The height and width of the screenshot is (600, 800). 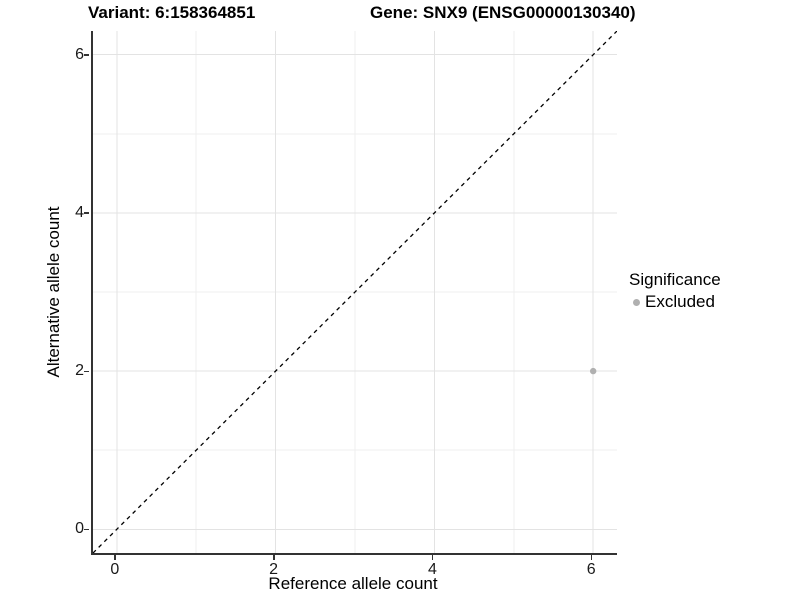 What do you see at coordinates (79, 212) in the screenshot?
I see `y-tick-label-4: 4` at bounding box center [79, 212].